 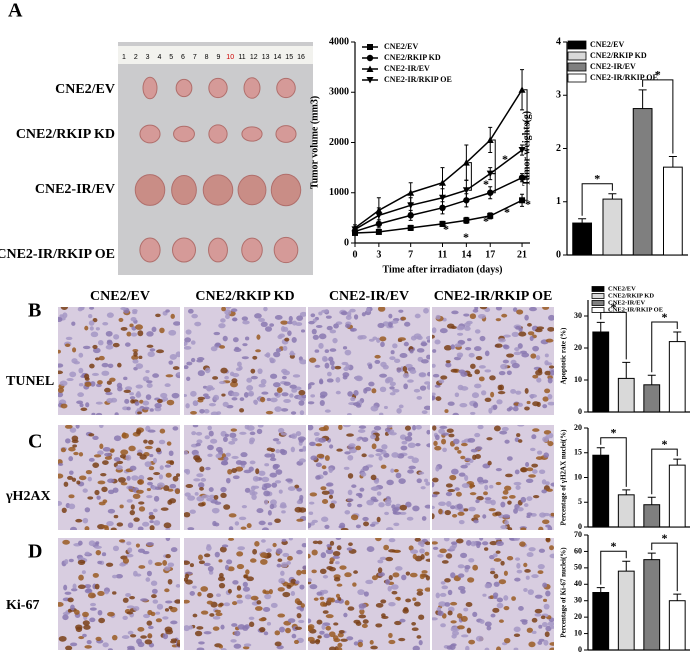 I want to click on ruler-number: 14, so click(x=278, y=57).